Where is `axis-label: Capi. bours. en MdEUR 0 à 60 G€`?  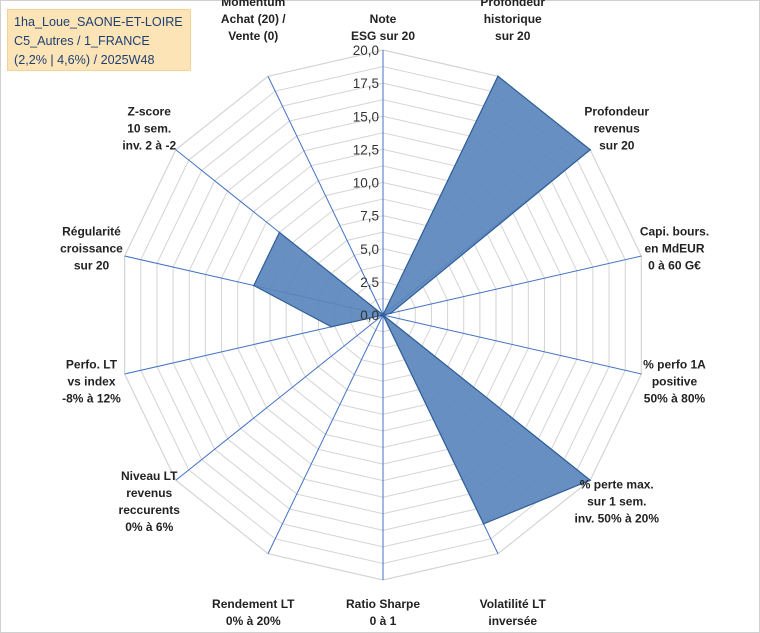
axis-label: Capi. bours. en MdEUR 0 à 60 G€ is located at coordinates (674, 248).